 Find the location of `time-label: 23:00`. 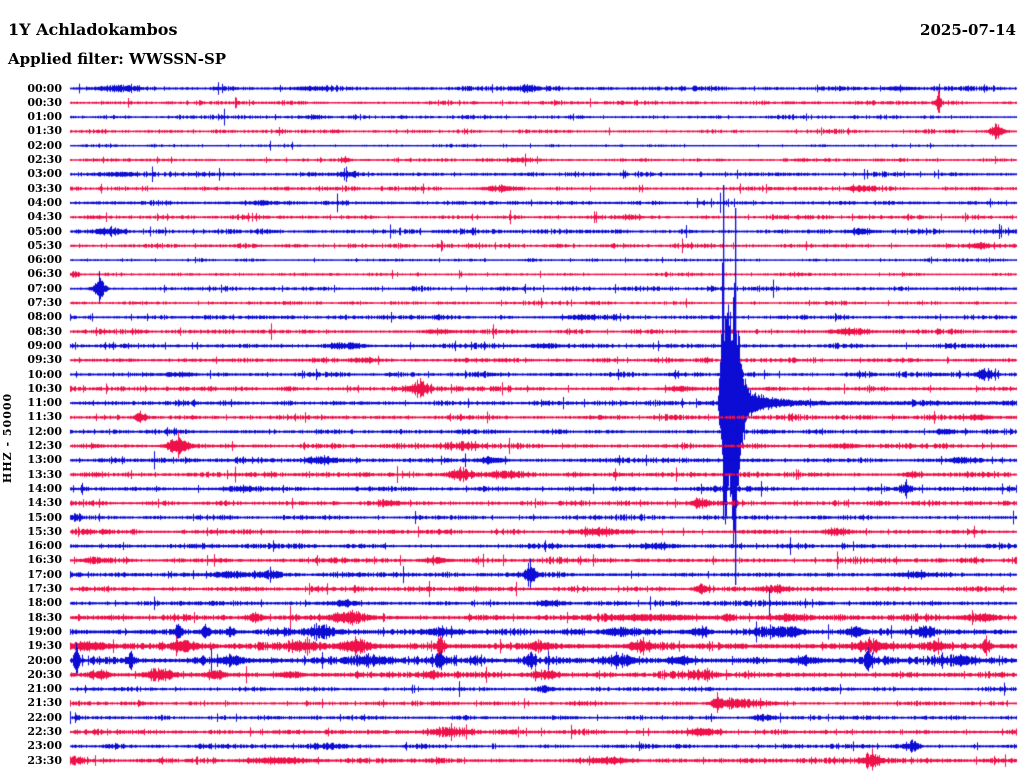

time-label: 23:00 is located at coordinates (44, 746).